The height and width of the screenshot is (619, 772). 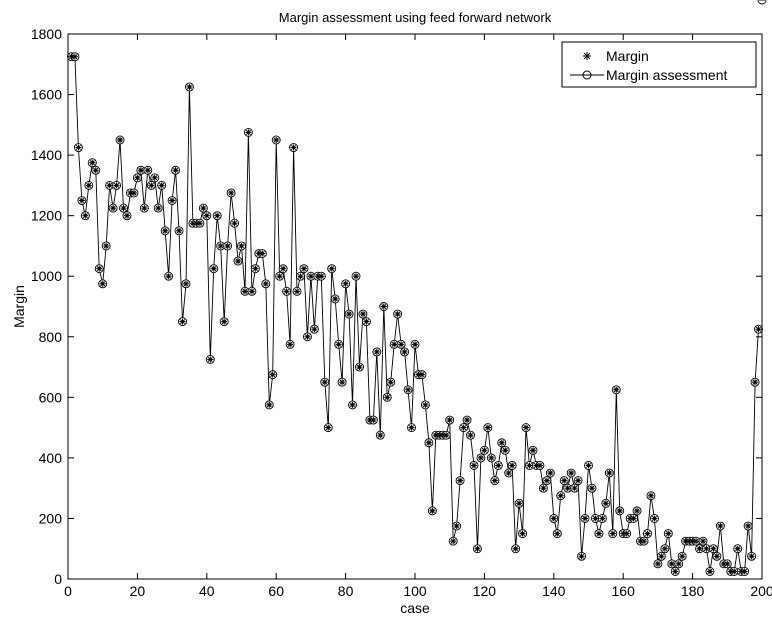 I want to click on y-tick-label: 1200, so click(x=46, y=216).